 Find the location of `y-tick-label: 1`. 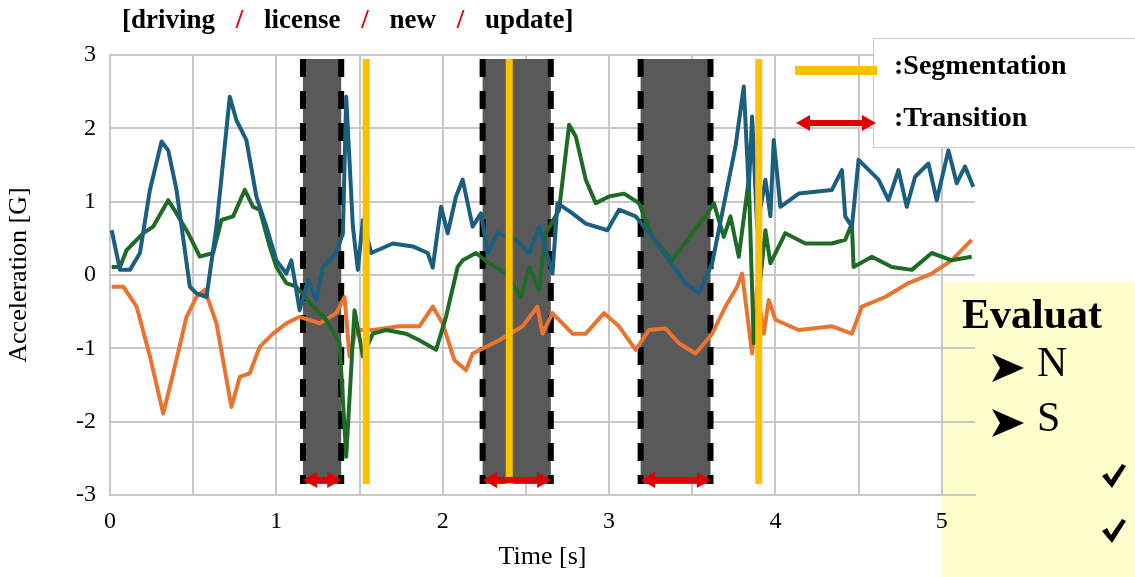

y-tick-label: 1 is located at coordinates (90, 199).